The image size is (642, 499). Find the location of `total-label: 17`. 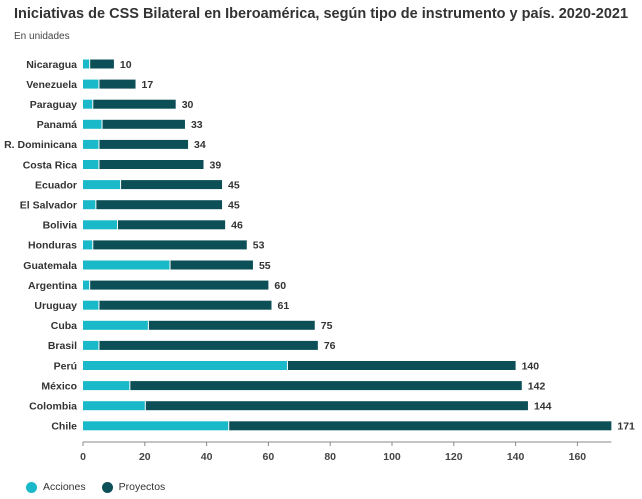

total-label: 17 is located at coordinates (148, 85).